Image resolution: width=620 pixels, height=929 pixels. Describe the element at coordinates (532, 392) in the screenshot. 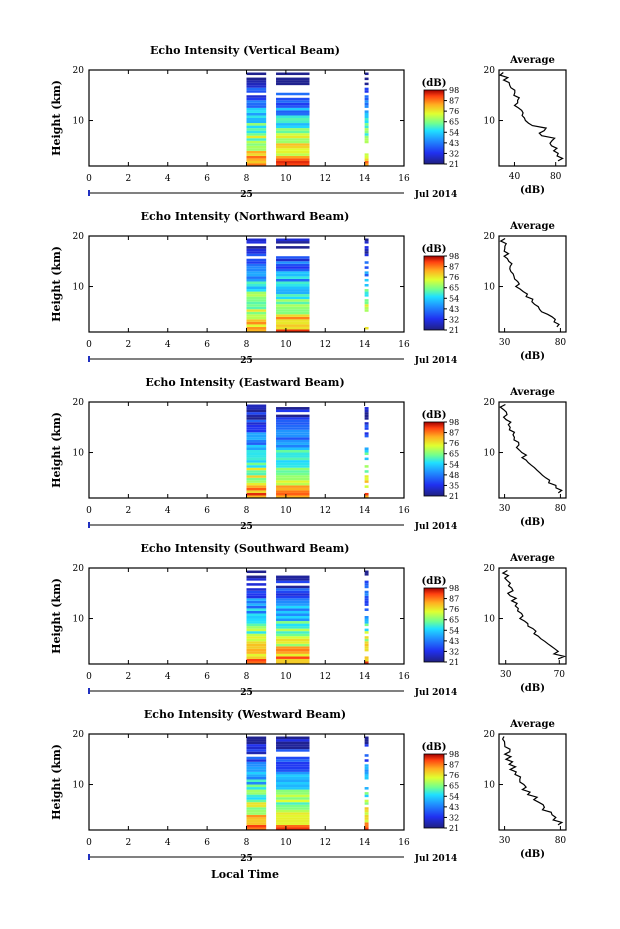

I see `average-title: Average` at that location.